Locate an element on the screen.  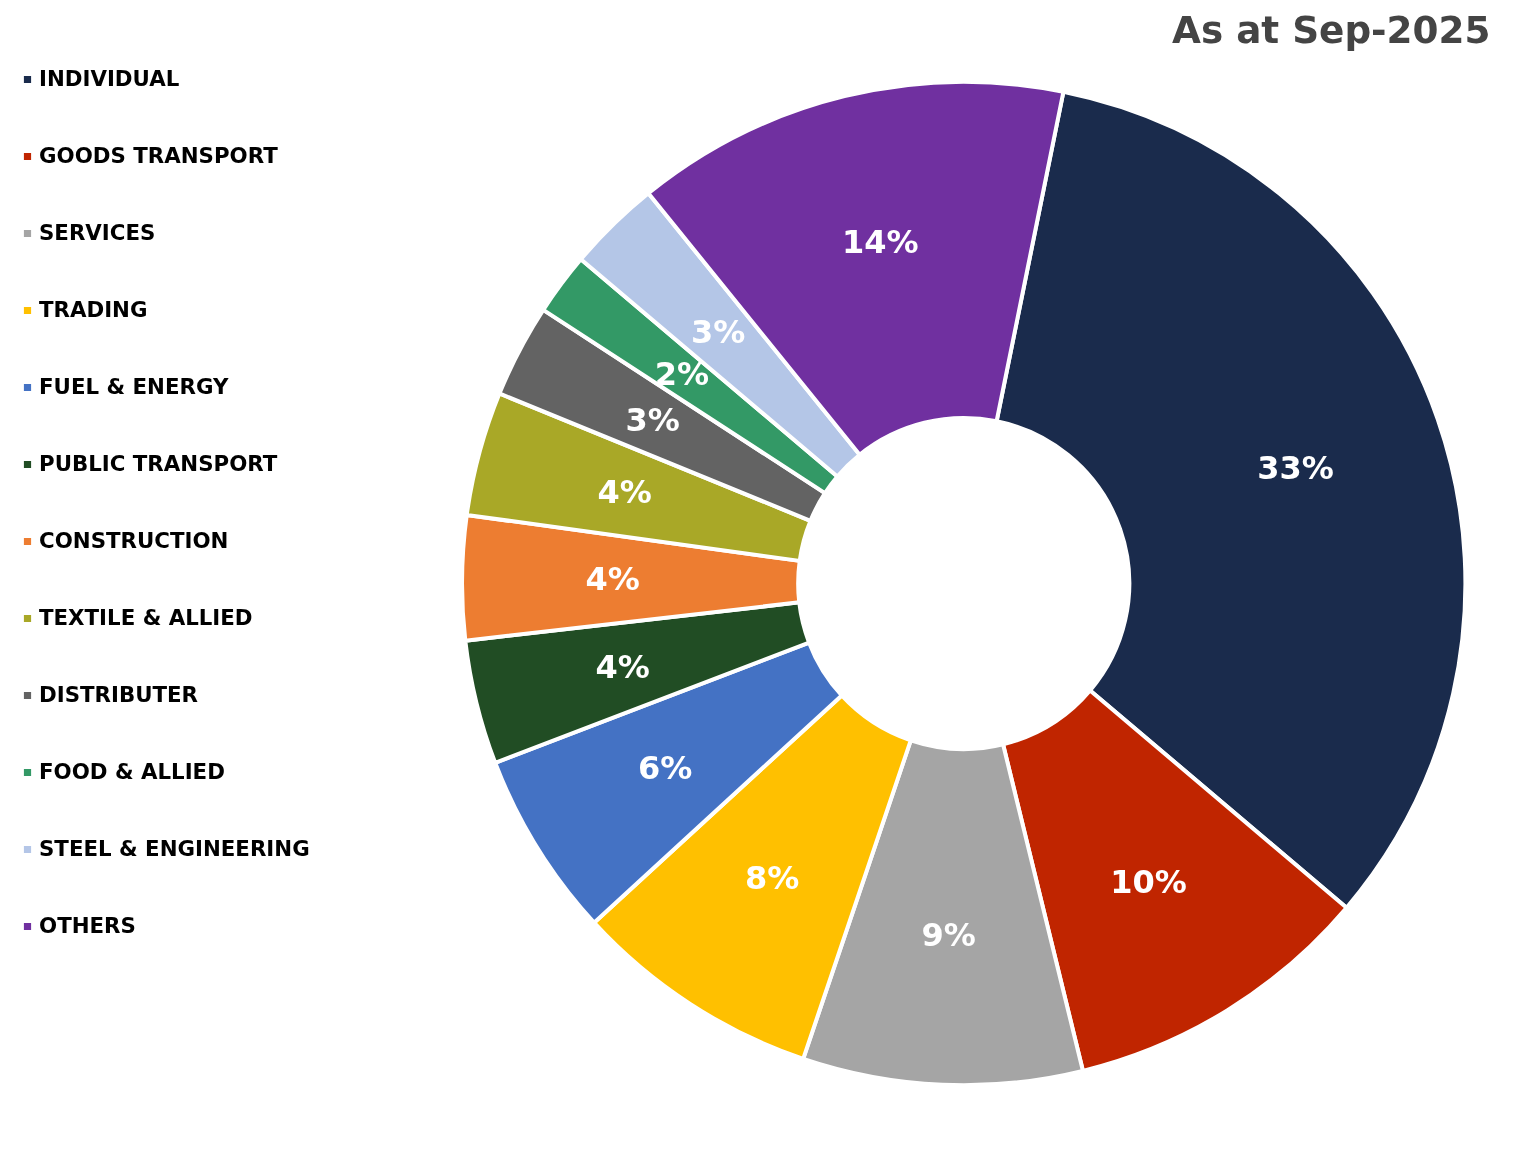
legend-label: FUEL & ENERGY is located at coordinates (134, 386).